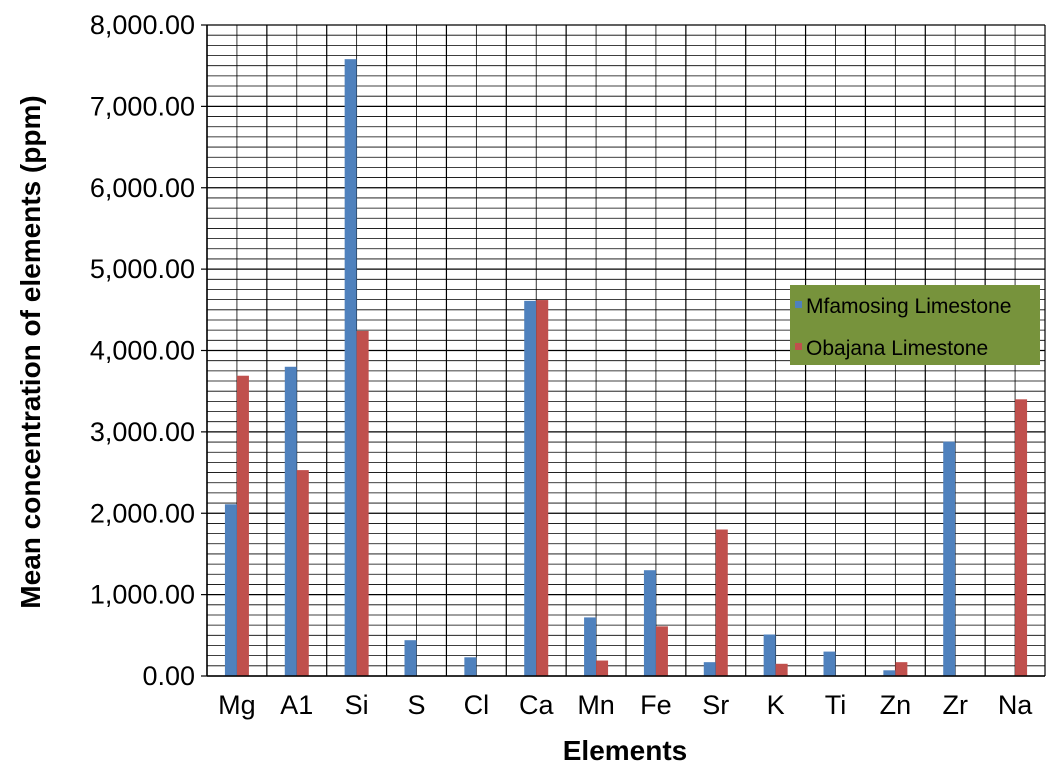 The image size is (1059, 772). What do you see at coordinates (142, 106) in the screenshot?
I see `y-tick-label: 7,000.00` at bounding box center [142, 106].